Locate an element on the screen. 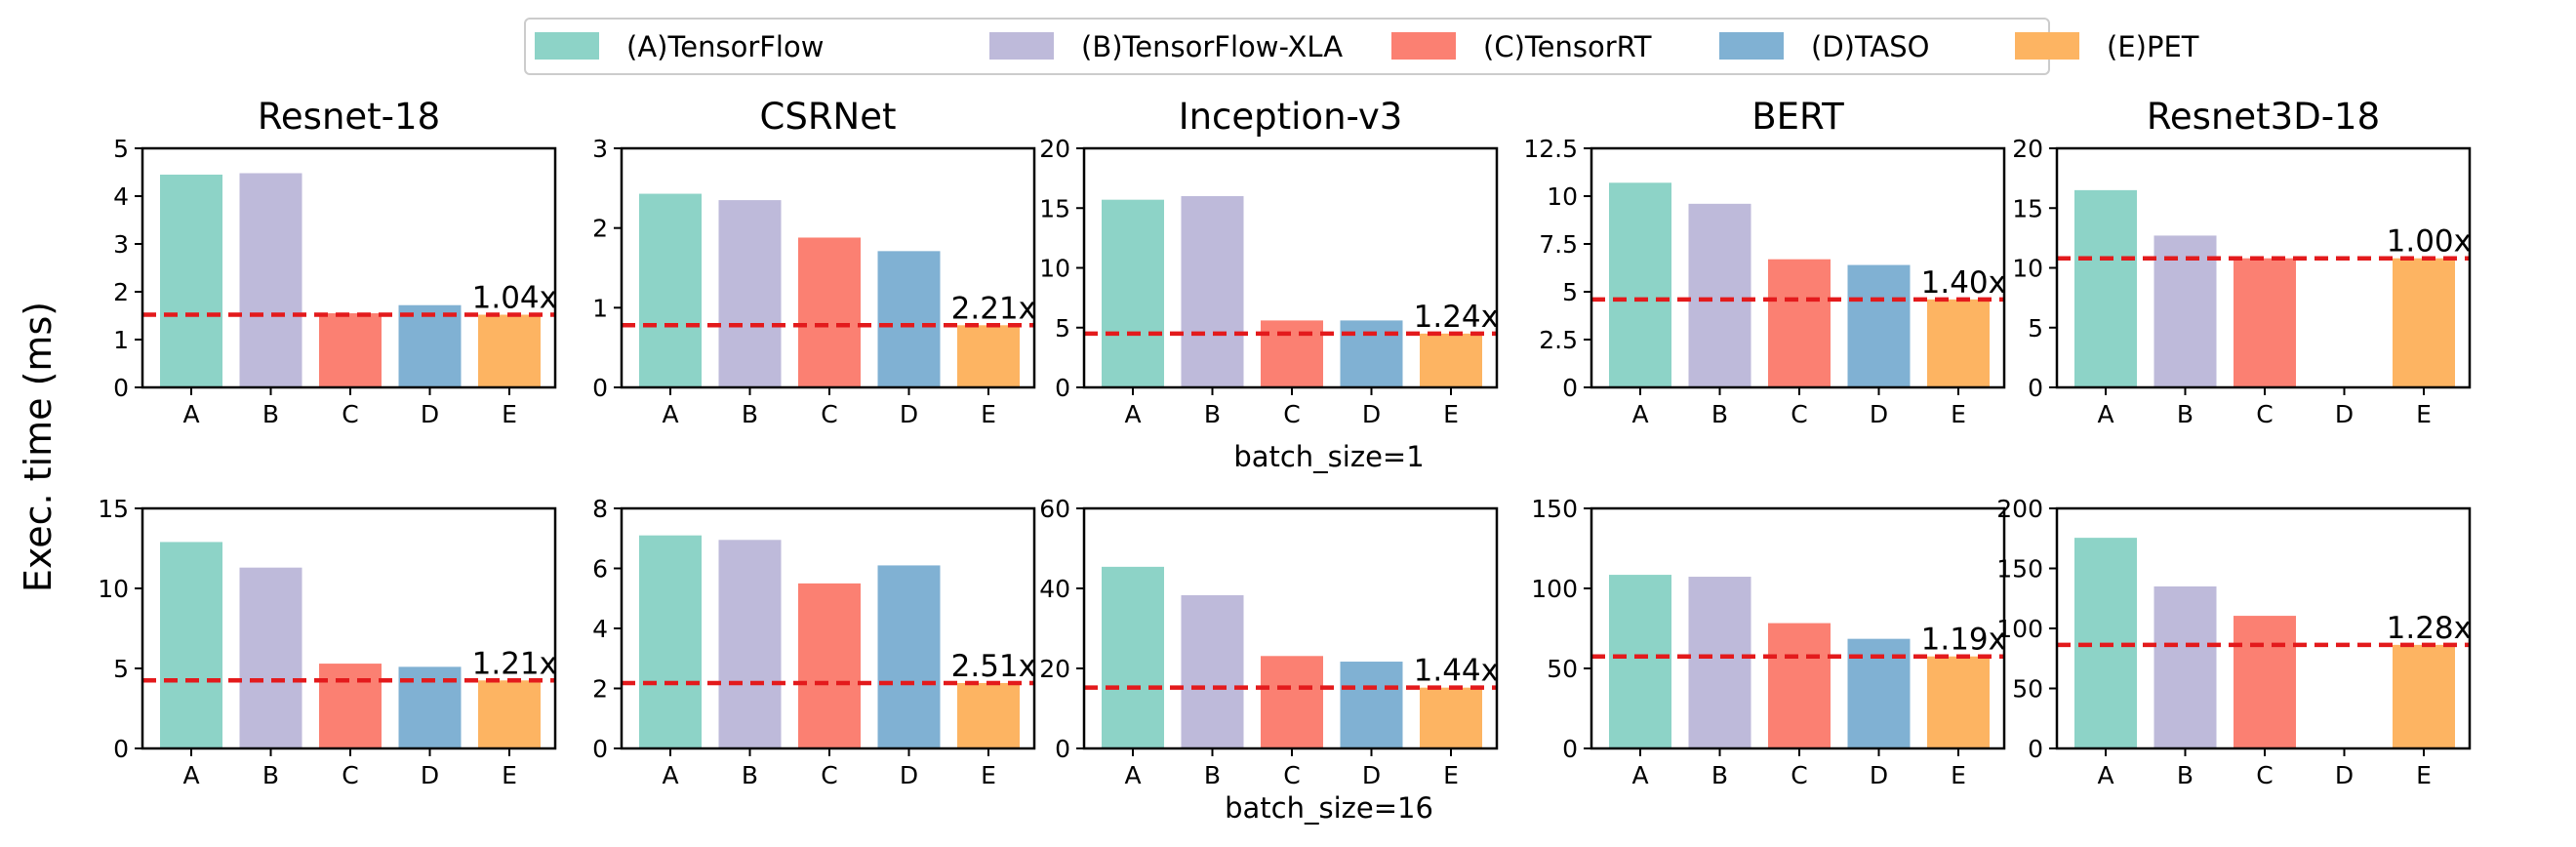 The image size is (2576, 847). chart-panel-bs16-3: 1.44x 0 20 40 60 A B C D E is located at coordinates (1269, 642).